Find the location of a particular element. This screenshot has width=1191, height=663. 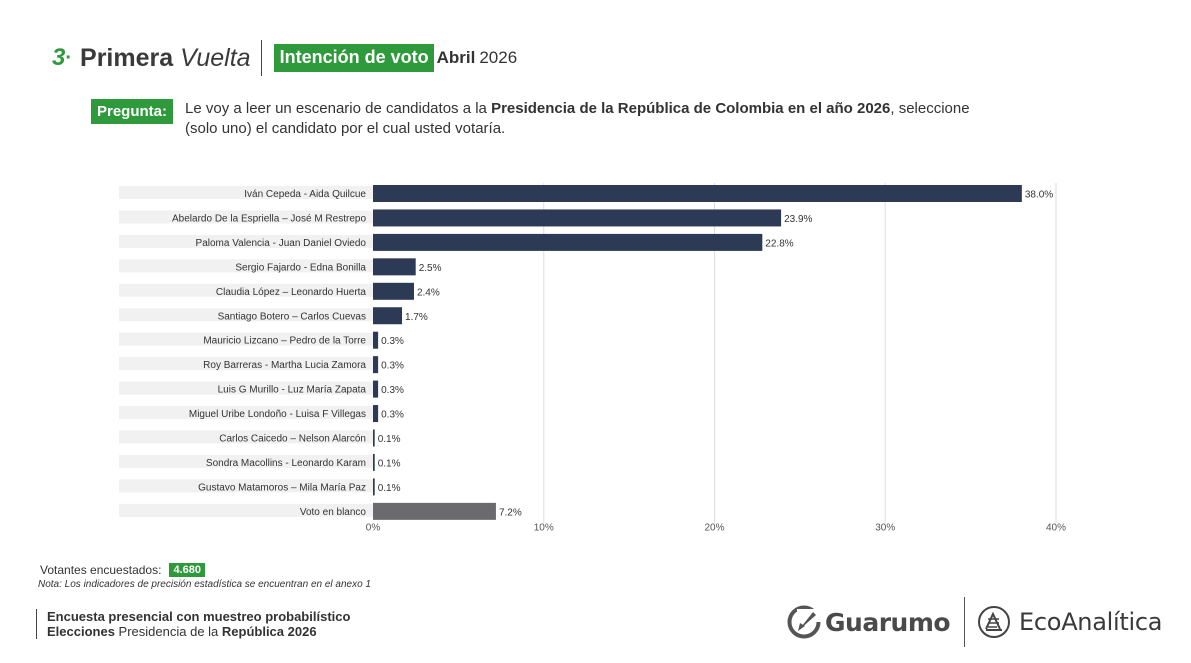

category-label: Sergio Fajardo - Edna Bonilla is located at coordinates (300, 267).